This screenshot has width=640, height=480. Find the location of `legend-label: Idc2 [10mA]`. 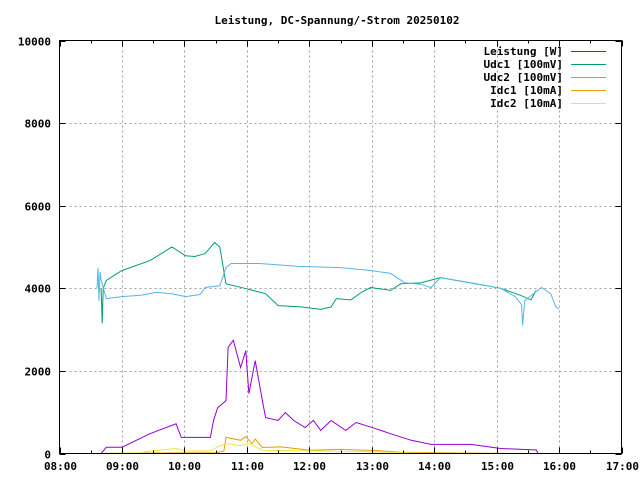

legend-label: Idc2 [10mA] is located at coordinates (526, 103).